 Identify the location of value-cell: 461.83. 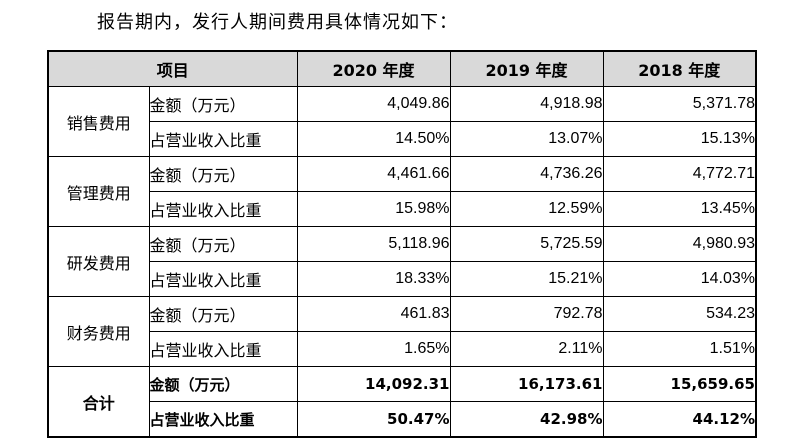
(373, 314).